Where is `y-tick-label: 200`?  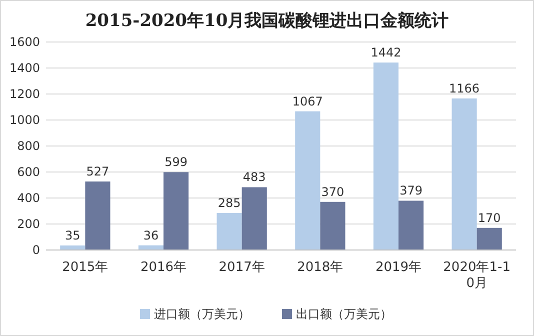
y-tick-label: 200 is located at coordinates (28, 224).